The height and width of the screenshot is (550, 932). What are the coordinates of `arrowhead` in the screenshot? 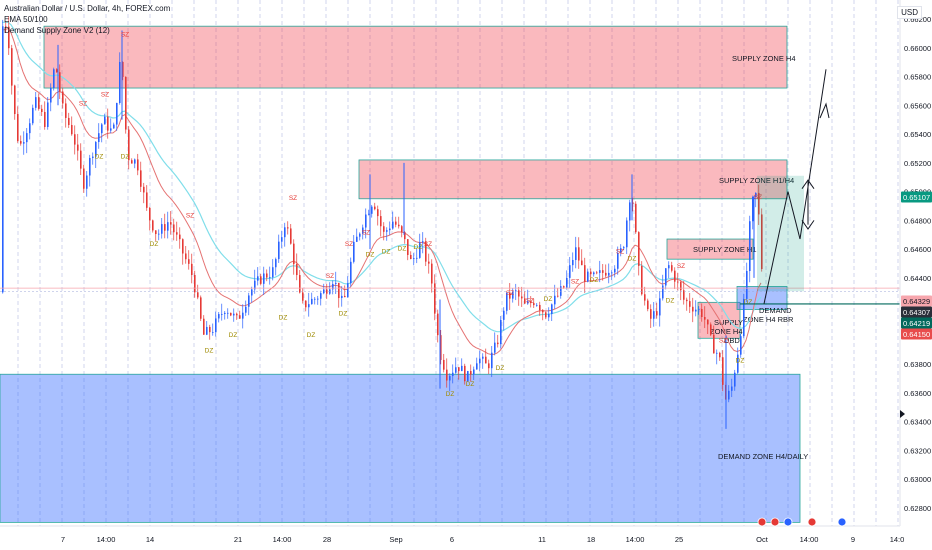 It's located at (824, 110).